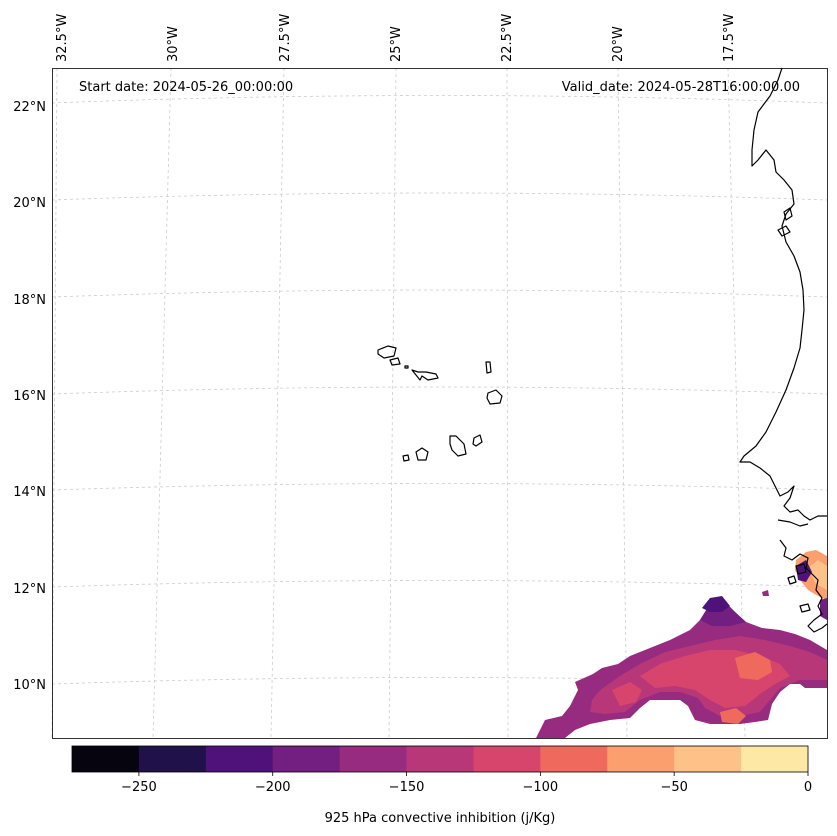 The height and width of the screenshot is (836, 837). I want to click on colorbar-tick-label: −250, so click(139, 787).